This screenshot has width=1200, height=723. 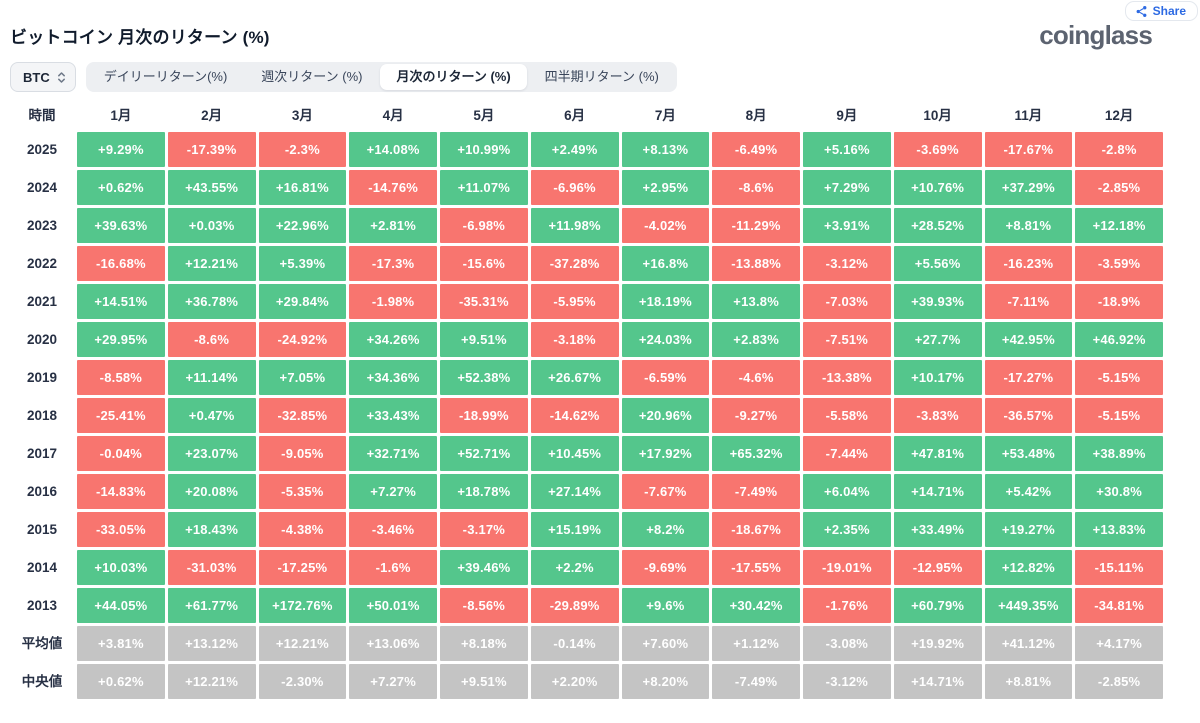 I want to click on return-cell: +47.81%, so click(x=937, y=453).